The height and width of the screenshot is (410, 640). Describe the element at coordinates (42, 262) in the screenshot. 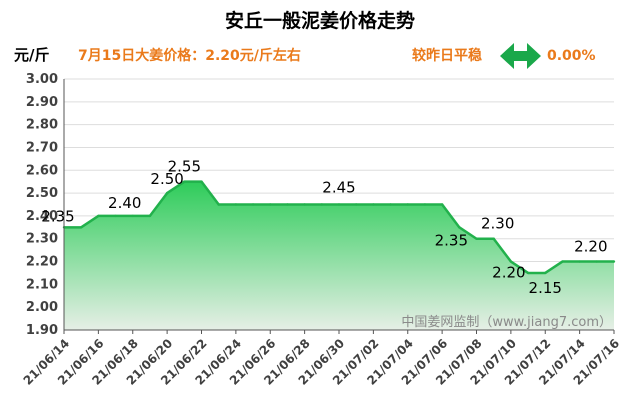

I see `y-tick-label: 2.20` at that location.